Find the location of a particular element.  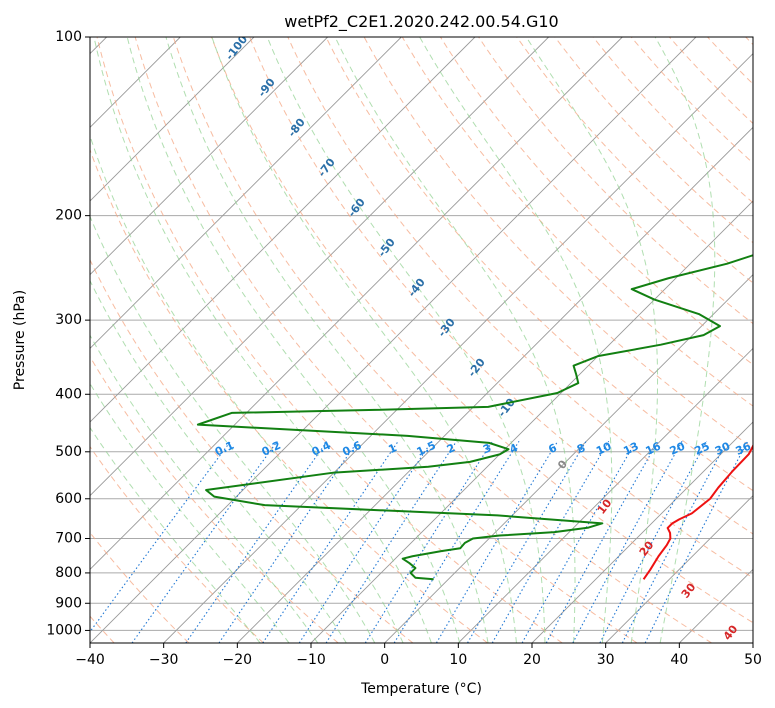

temperature-line is located at coordinates (697, 511).